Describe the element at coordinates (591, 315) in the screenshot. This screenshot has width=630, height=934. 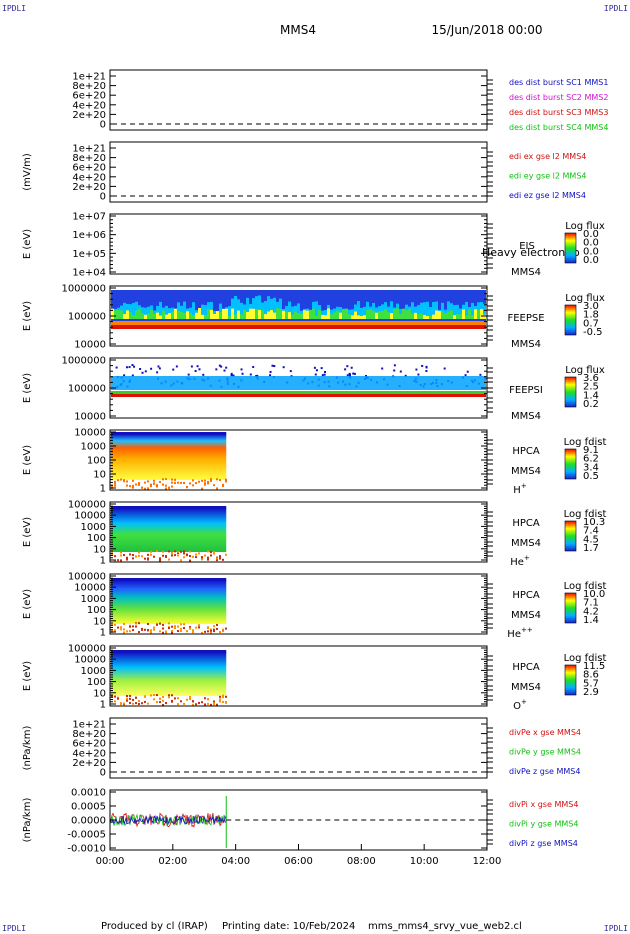
I see `colorbar-tick-label: 1.8` at that location.